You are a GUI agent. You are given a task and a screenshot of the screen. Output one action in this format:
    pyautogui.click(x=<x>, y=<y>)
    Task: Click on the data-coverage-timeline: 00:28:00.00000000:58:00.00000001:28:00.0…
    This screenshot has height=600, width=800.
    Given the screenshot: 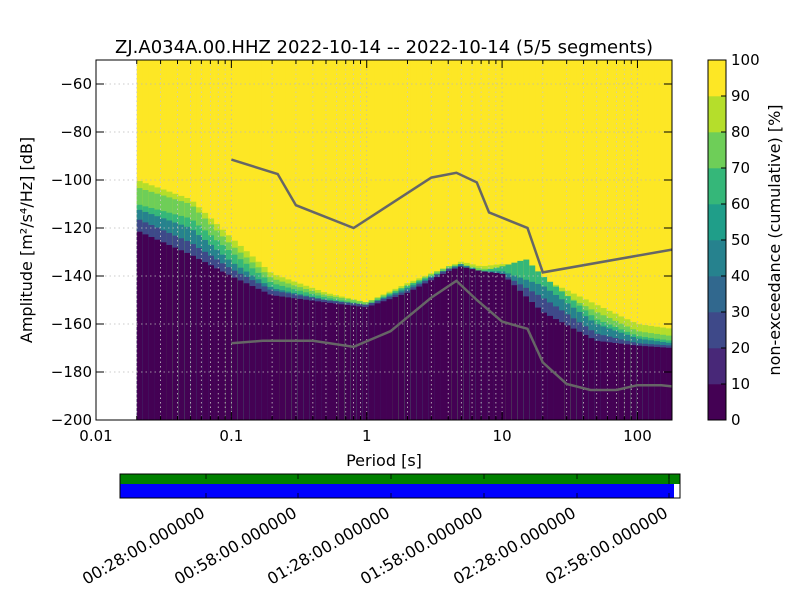 What is the action you would take?
    pyautogui.click(x=380, y=530)
    